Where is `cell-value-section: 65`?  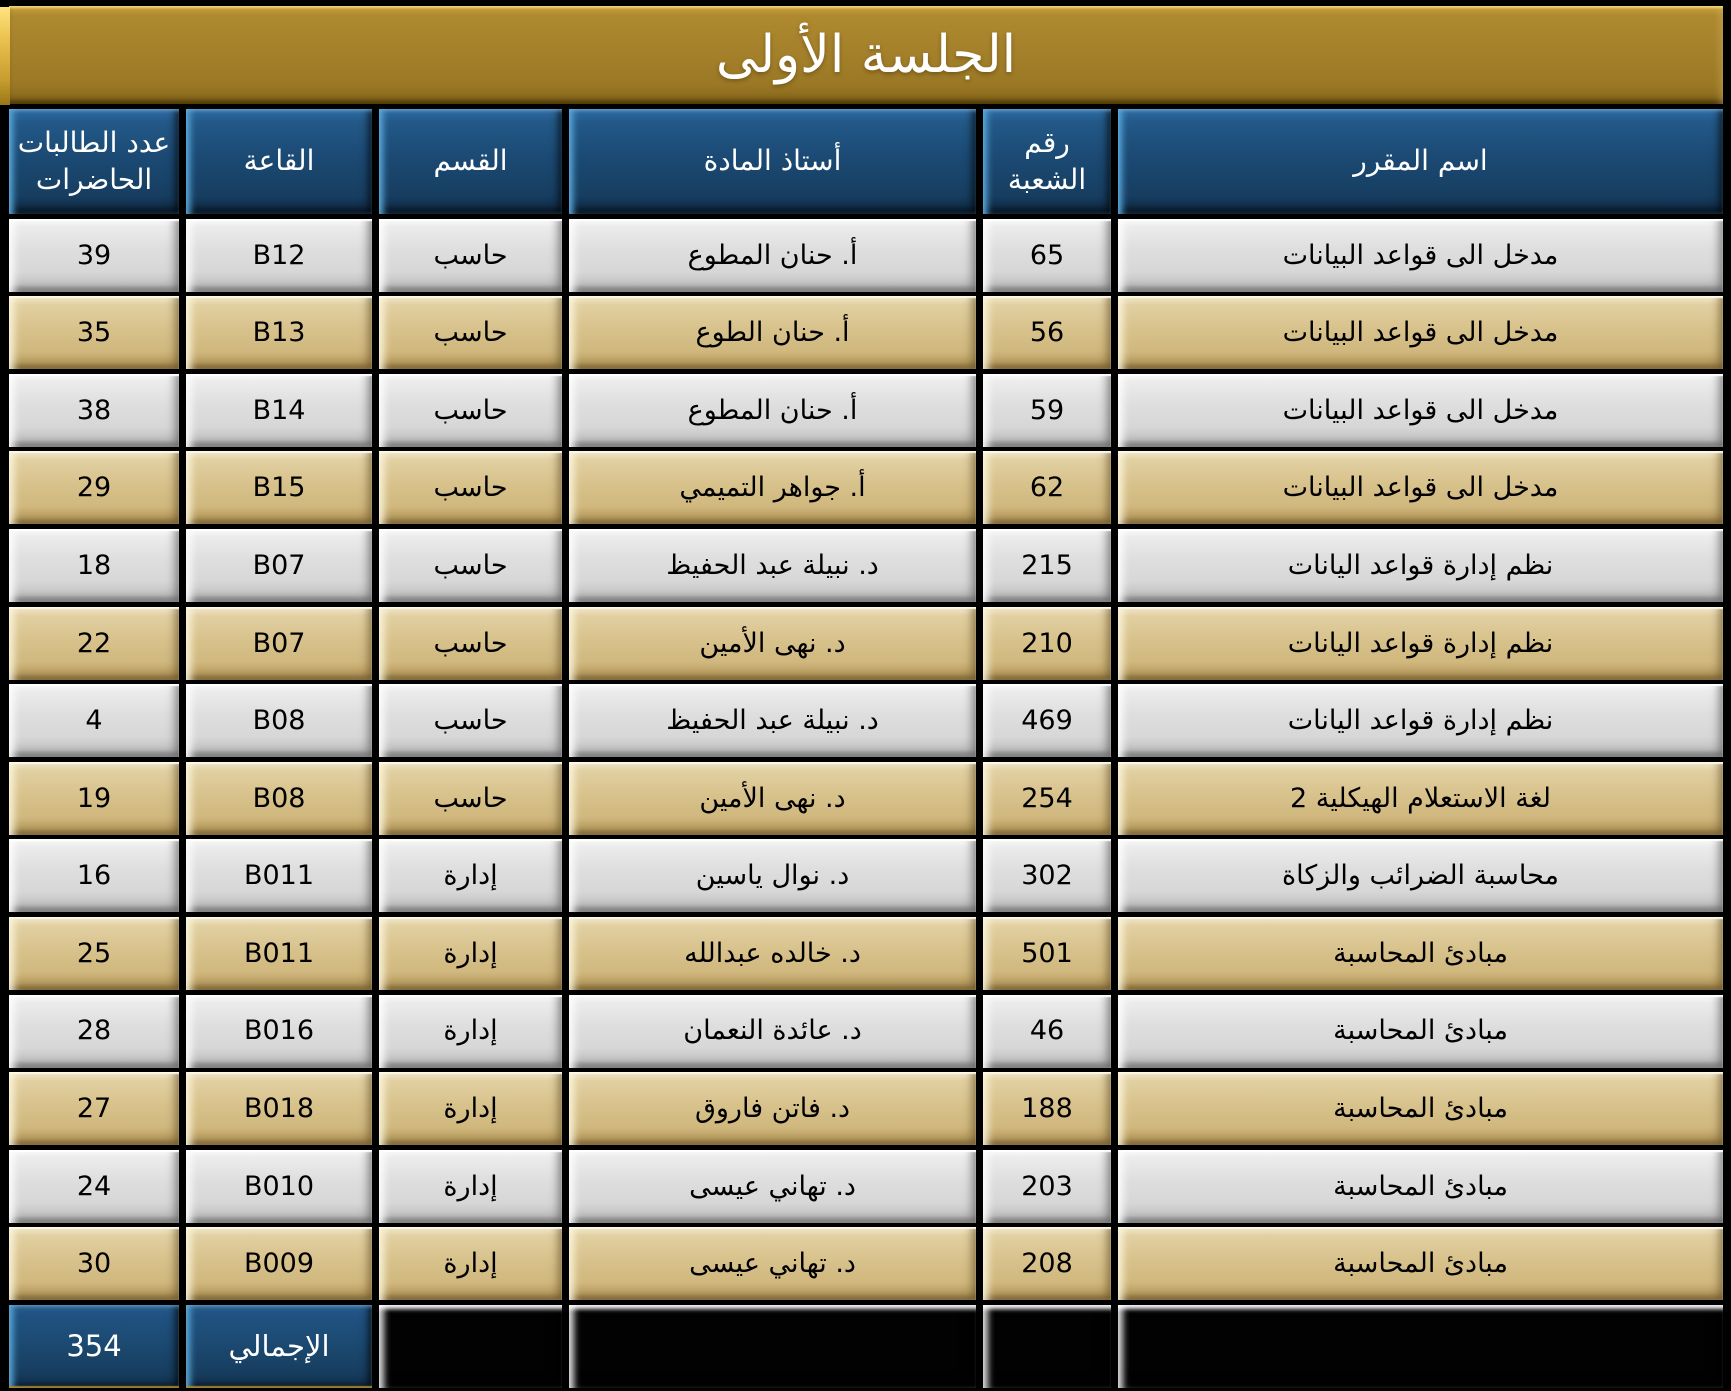
cell-value-section: 65 is located at coordinates (1047, 255).